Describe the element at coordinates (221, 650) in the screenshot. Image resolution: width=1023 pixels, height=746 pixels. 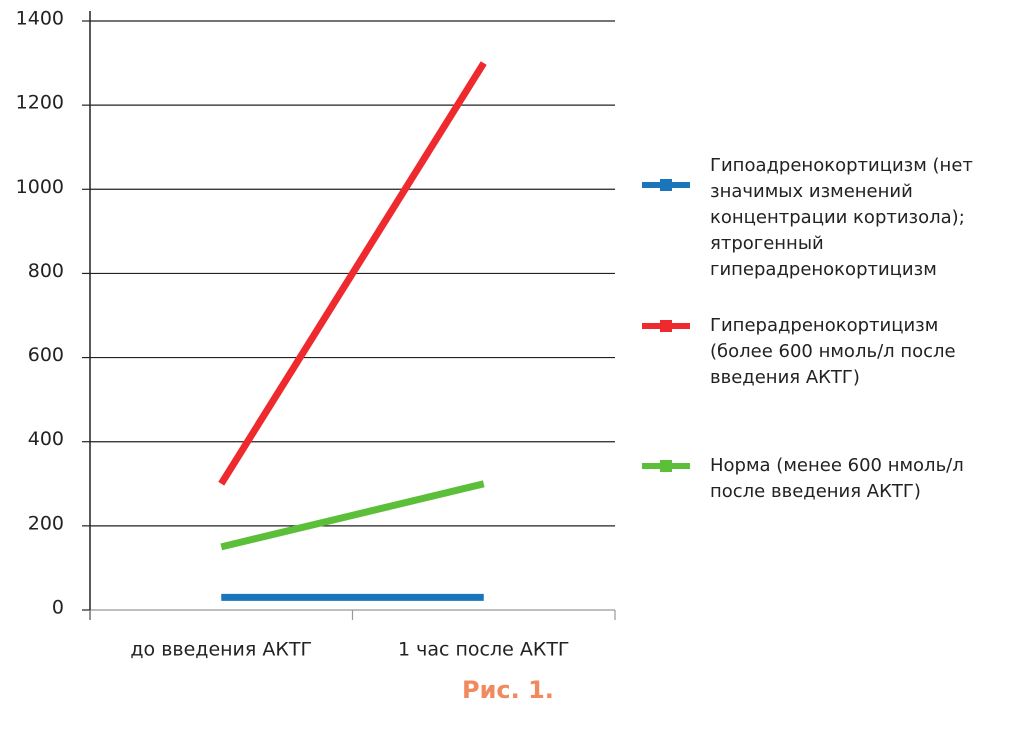
I see `x-tick-label: до введения АКТГ` at that location.